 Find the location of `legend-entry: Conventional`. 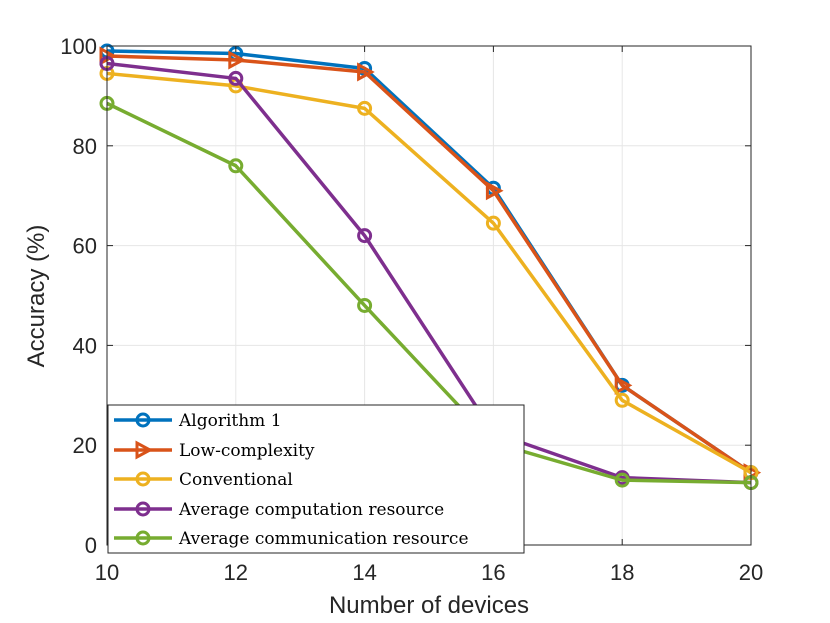

legend-entry: Conventional is located at coordinates (203, 480).